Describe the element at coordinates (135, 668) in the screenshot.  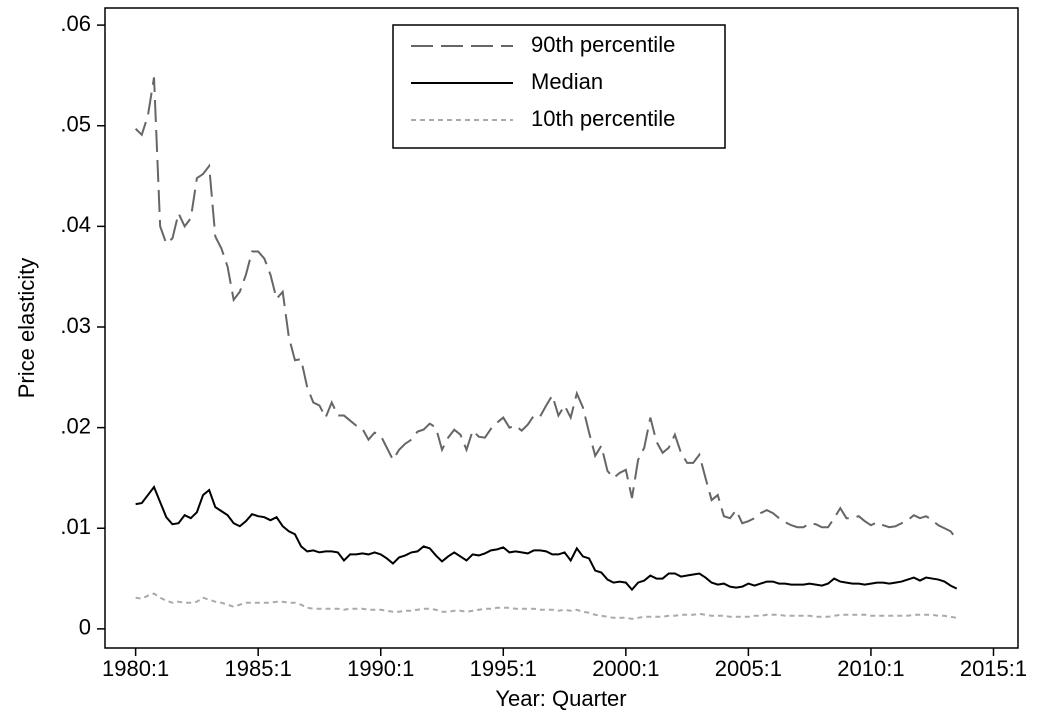
I see `x-tick-label: 1980:1` at that location.